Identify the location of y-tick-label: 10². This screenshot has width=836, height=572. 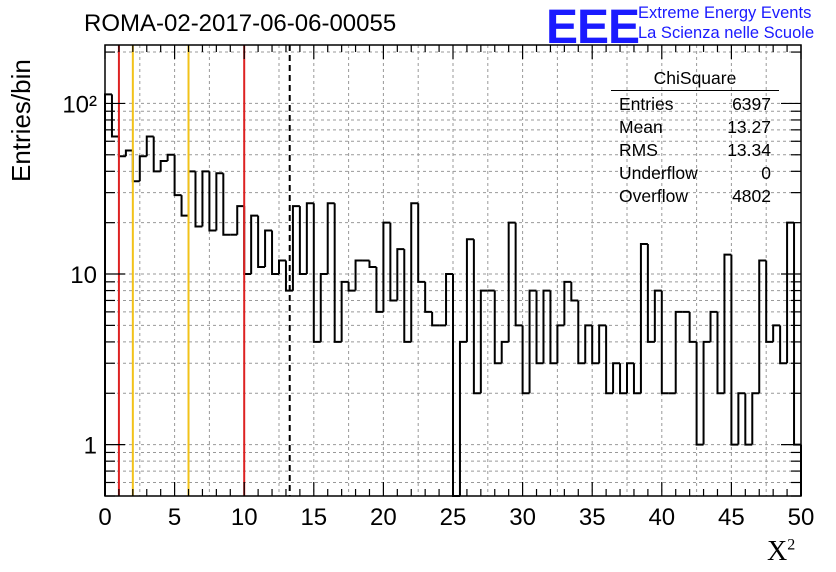
(79, 104).